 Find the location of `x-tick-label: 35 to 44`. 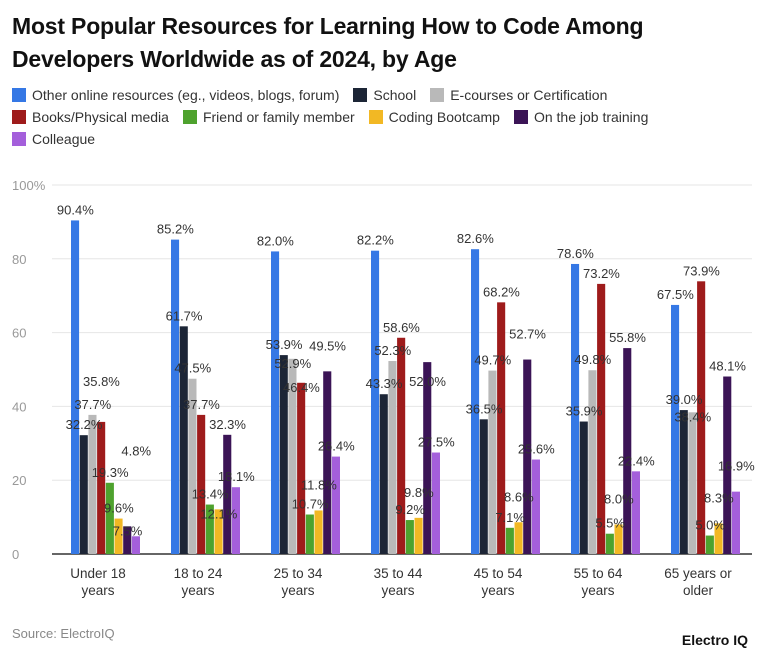

x-tick-label: 35 to 44 is located at coordinates (398, 573).